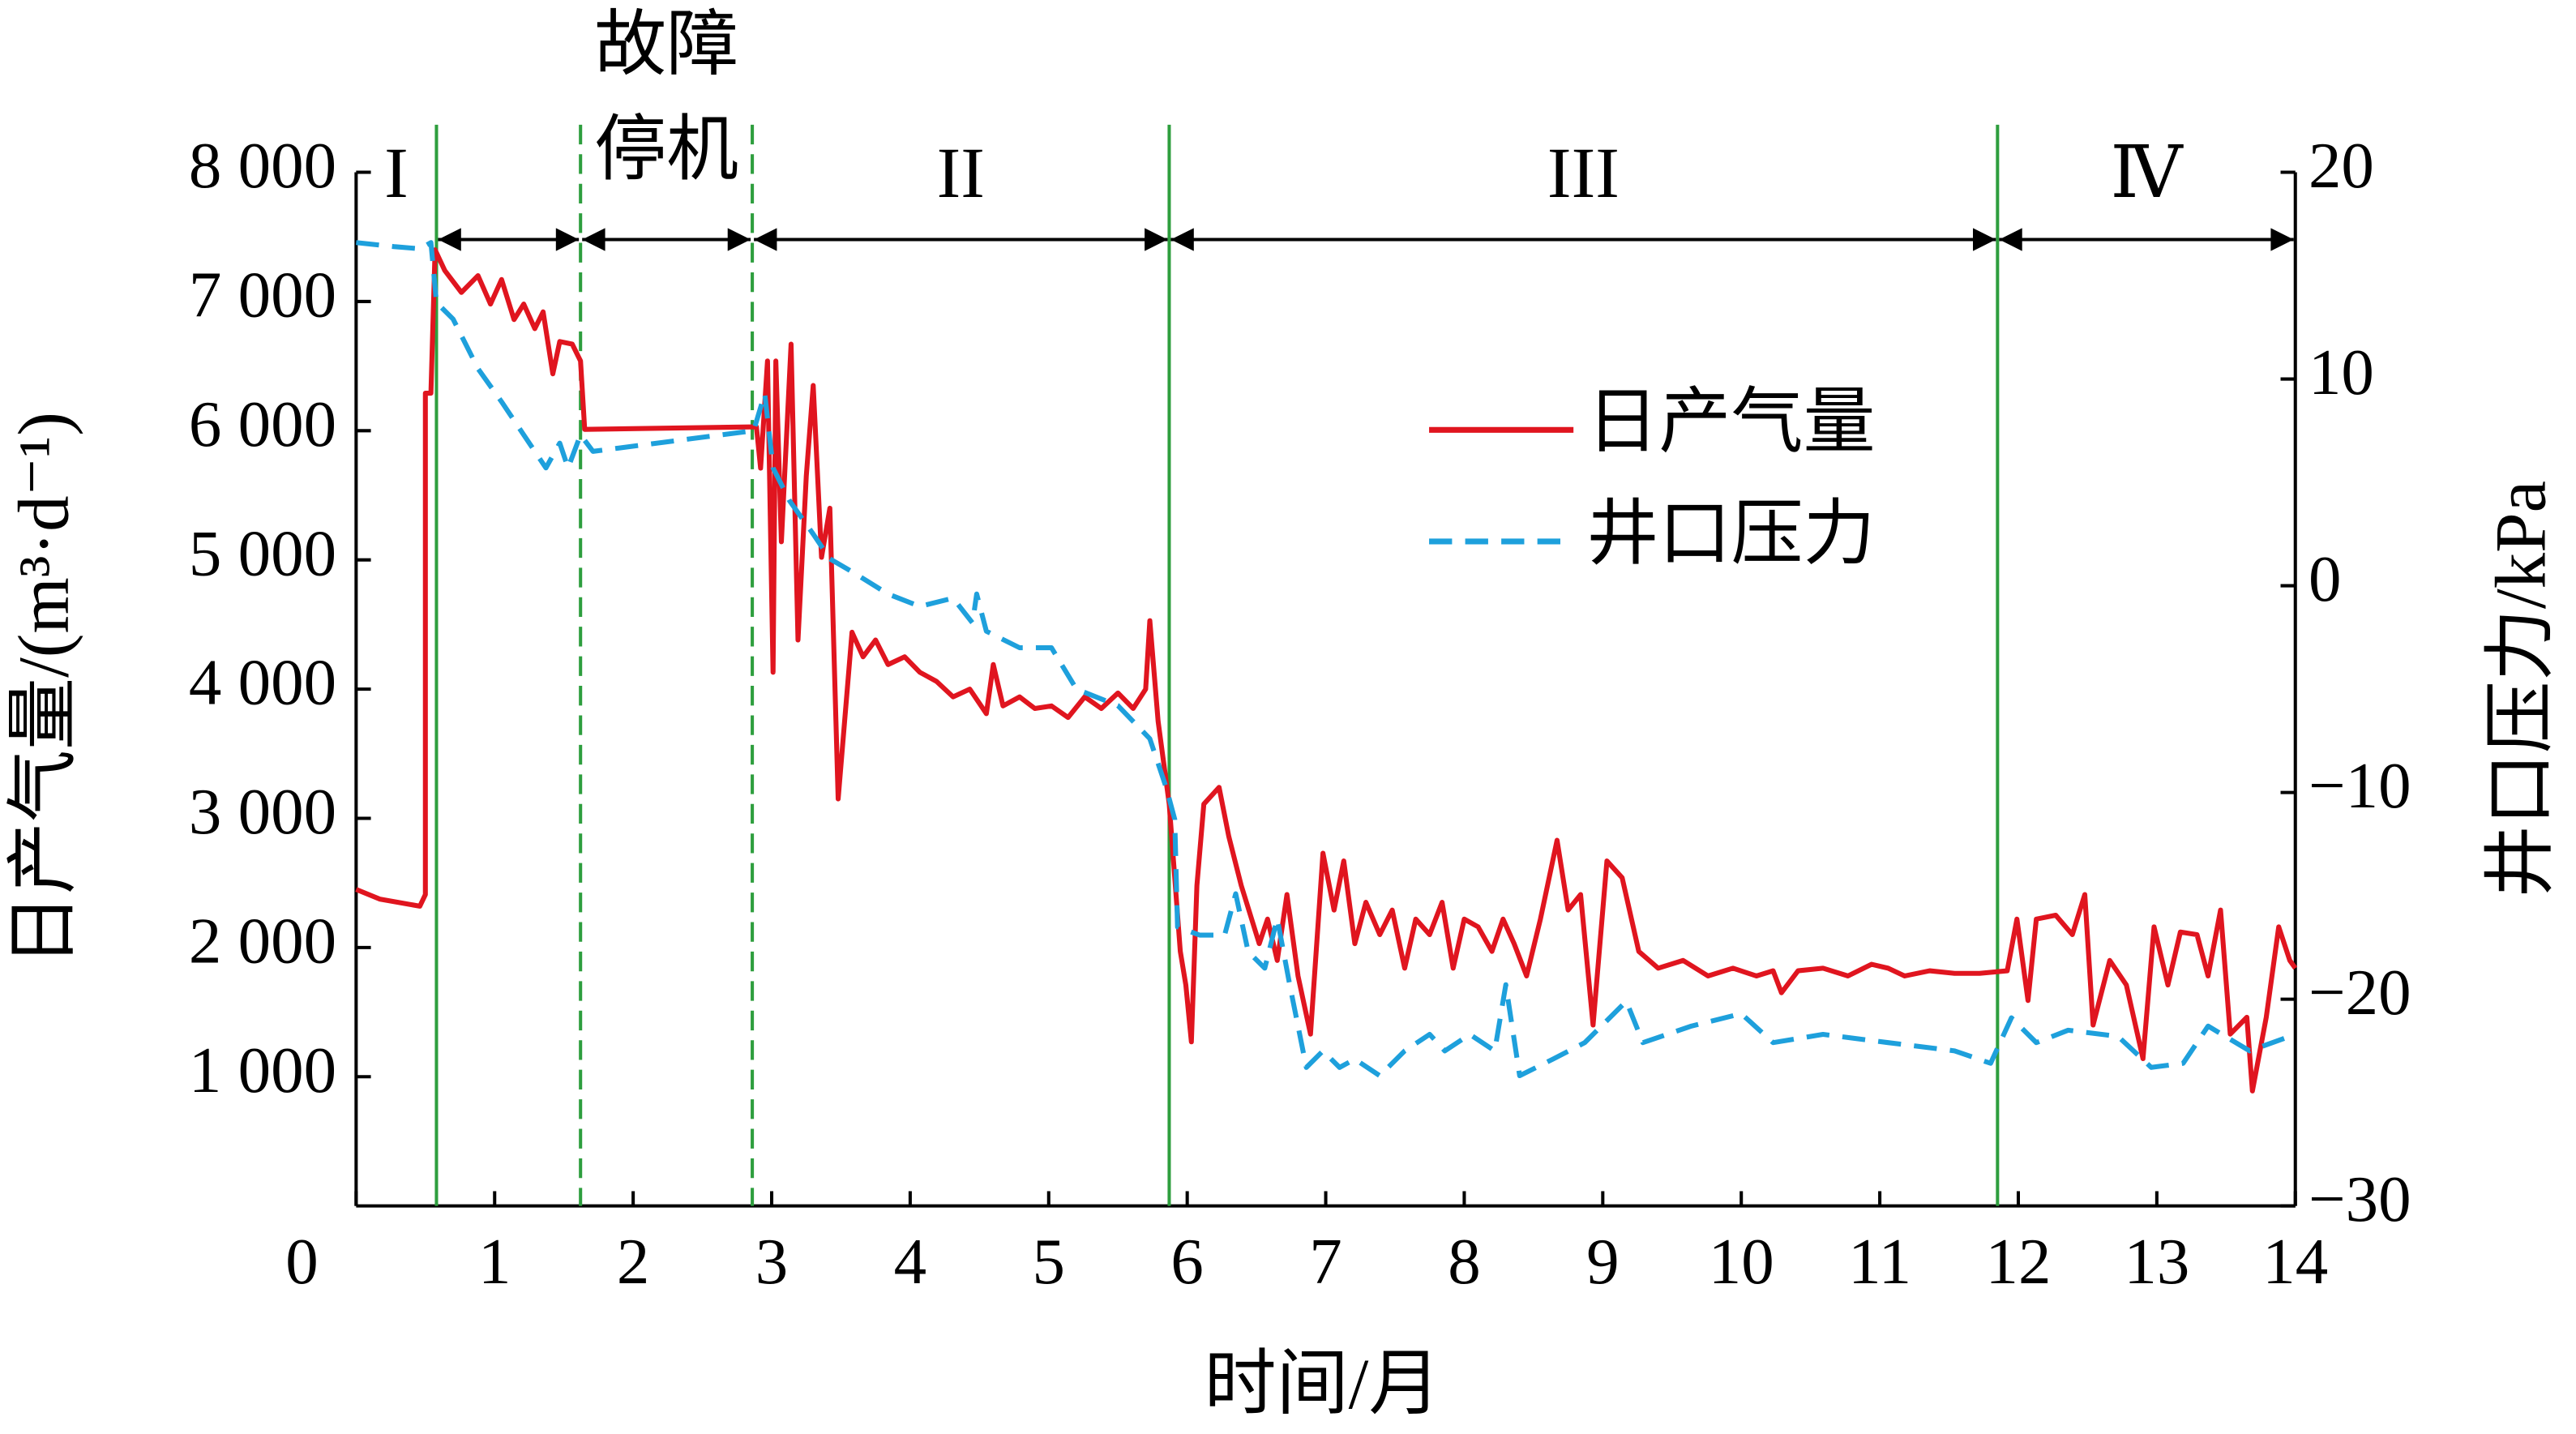 This screenshot has height=1434, width=2576. Describe the element at coordinates (262, 812) in the screenshot. I see `y-tick-label: 3 000` at that location.